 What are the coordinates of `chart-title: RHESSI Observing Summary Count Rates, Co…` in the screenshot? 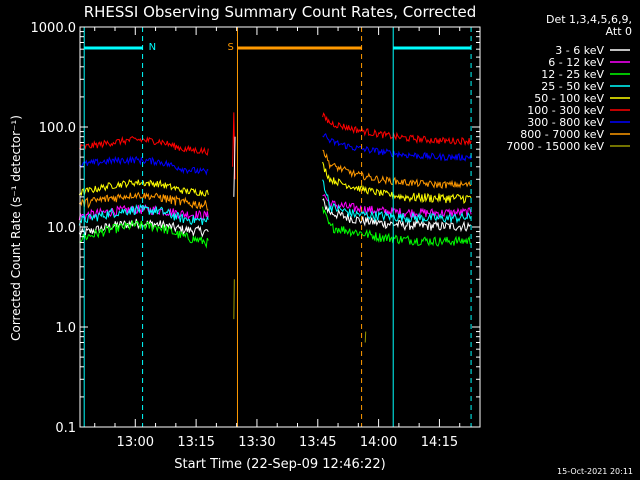 It's located at (280, 12).